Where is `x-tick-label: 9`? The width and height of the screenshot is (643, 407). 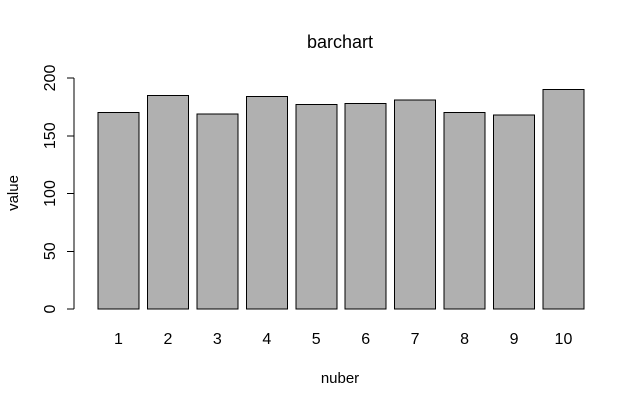 x-tick-label: 9 is located at coordinates (514, 339).